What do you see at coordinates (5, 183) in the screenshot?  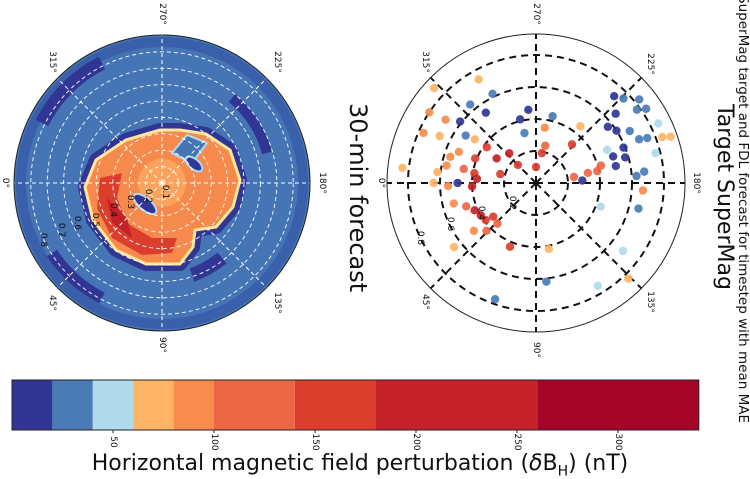 I see `forecast-theta-tick: 0°` at bounding box center [5, 183].